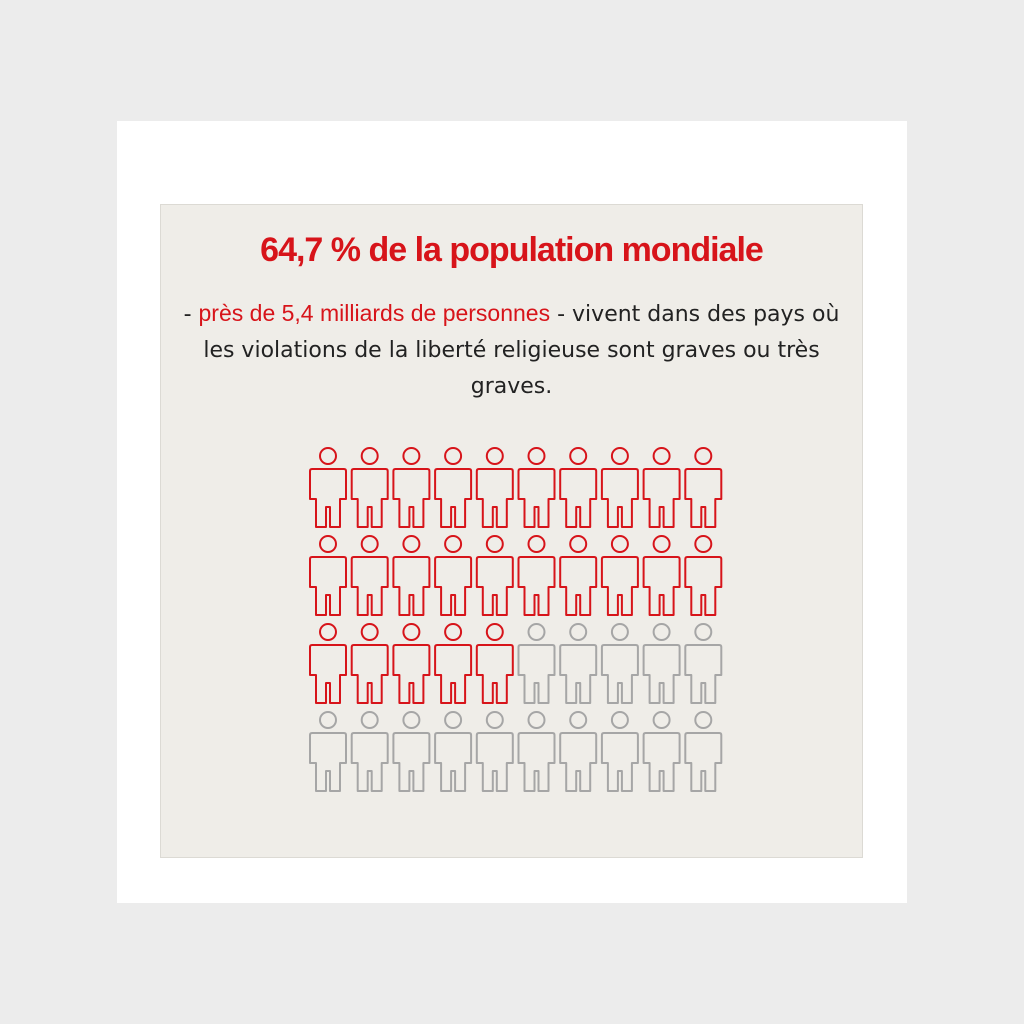  I want to click on highlight: près de 5,4 milliards de personnes, so click(374, 313).